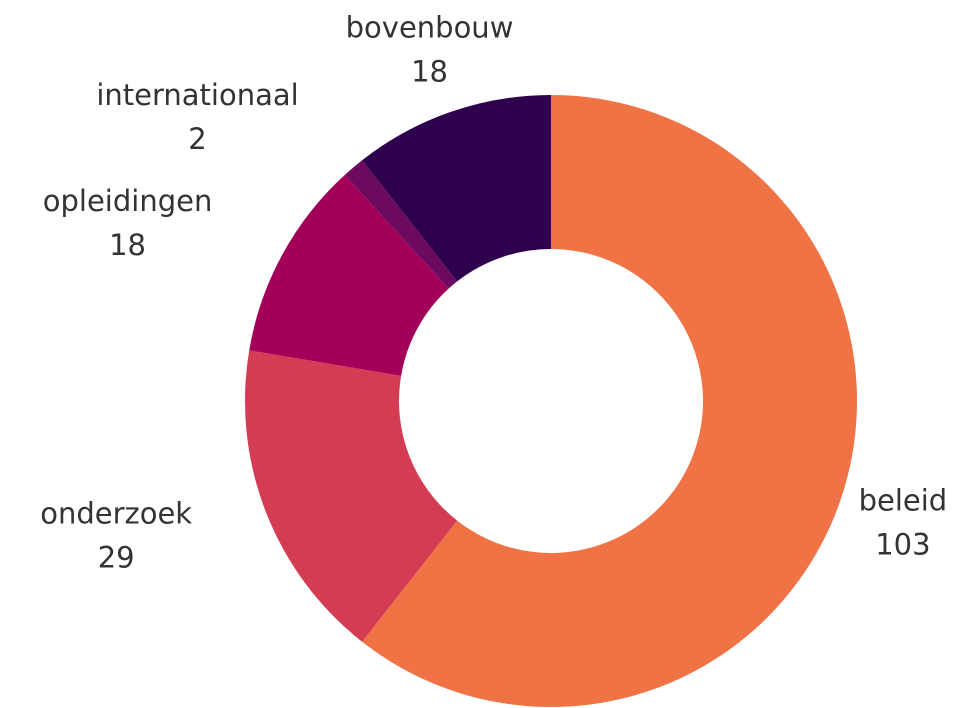 The width and height of the screenshot is (965, 708). I want to click on slice-label: internationaal, so click(197, 95).